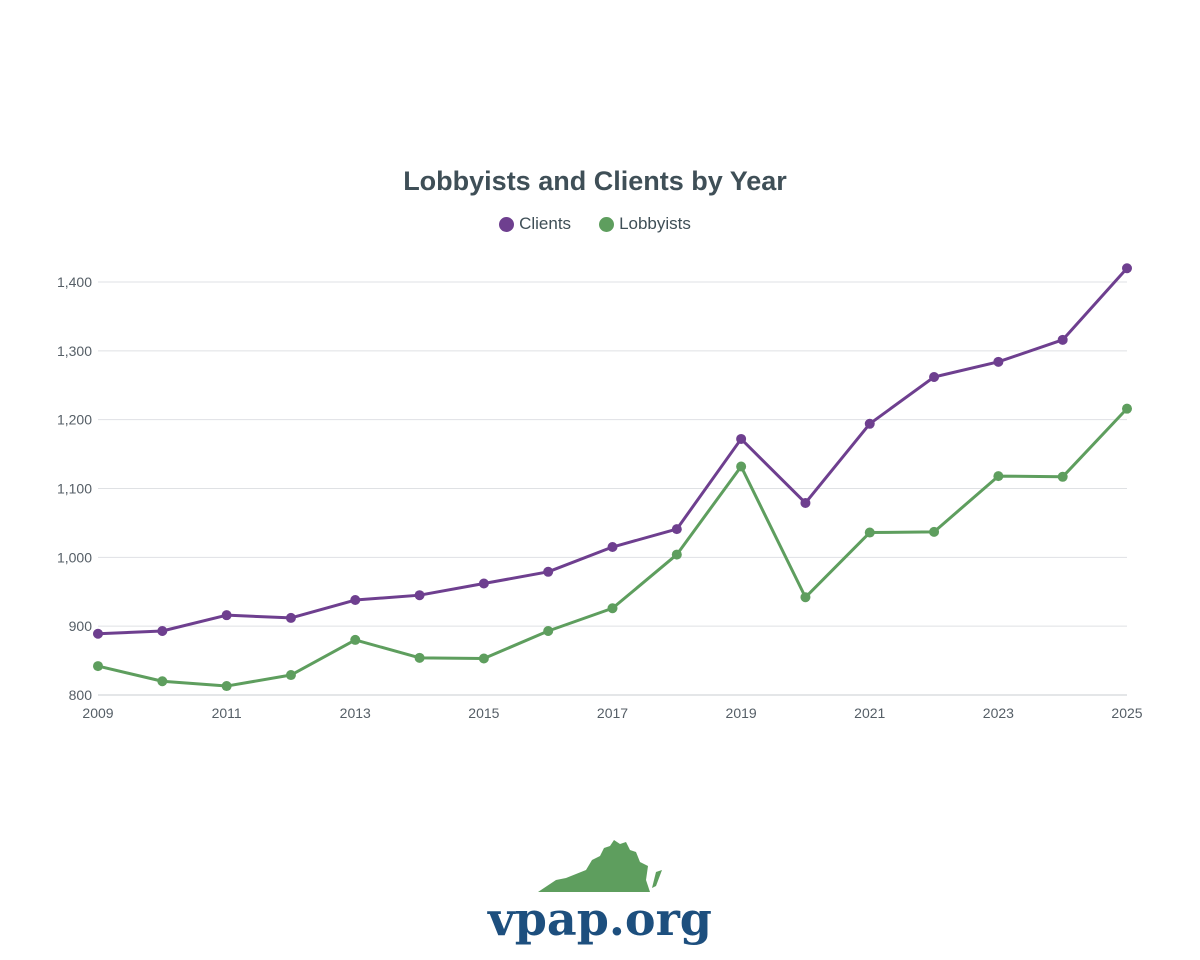  I want to click on legend-marker-lobbyists, so click(607, 224).